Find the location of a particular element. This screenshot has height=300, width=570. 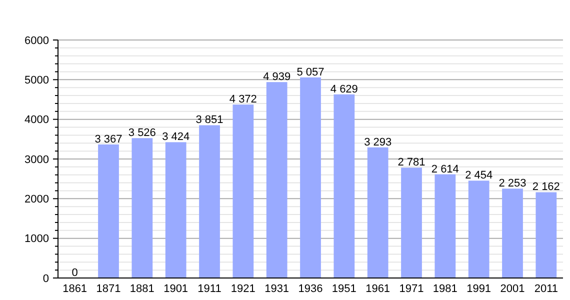

x-tick-label: 1931 is located at coordinates (277, 289).